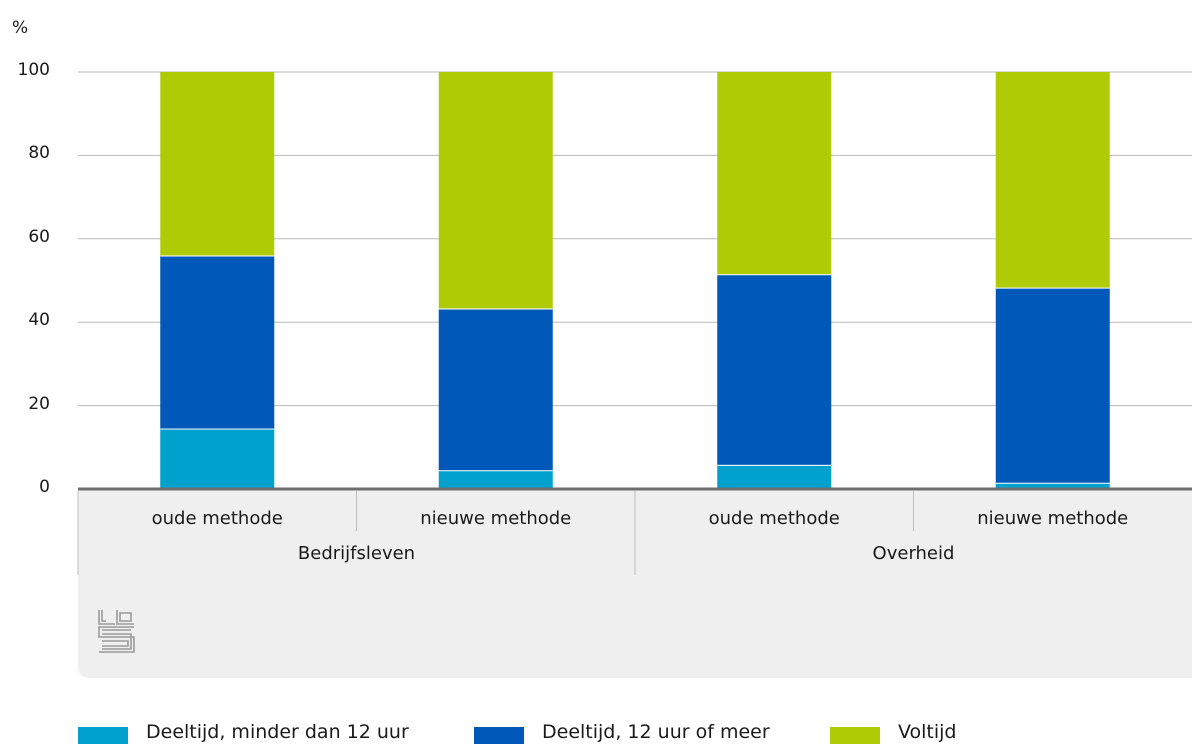 The width and height of the screenshot is (1192, 744). What do you see at coordinates (356, 553) in the screenshot?
I see `x-group-label: Bedrijfsleven` at bounding box center [356, 553].